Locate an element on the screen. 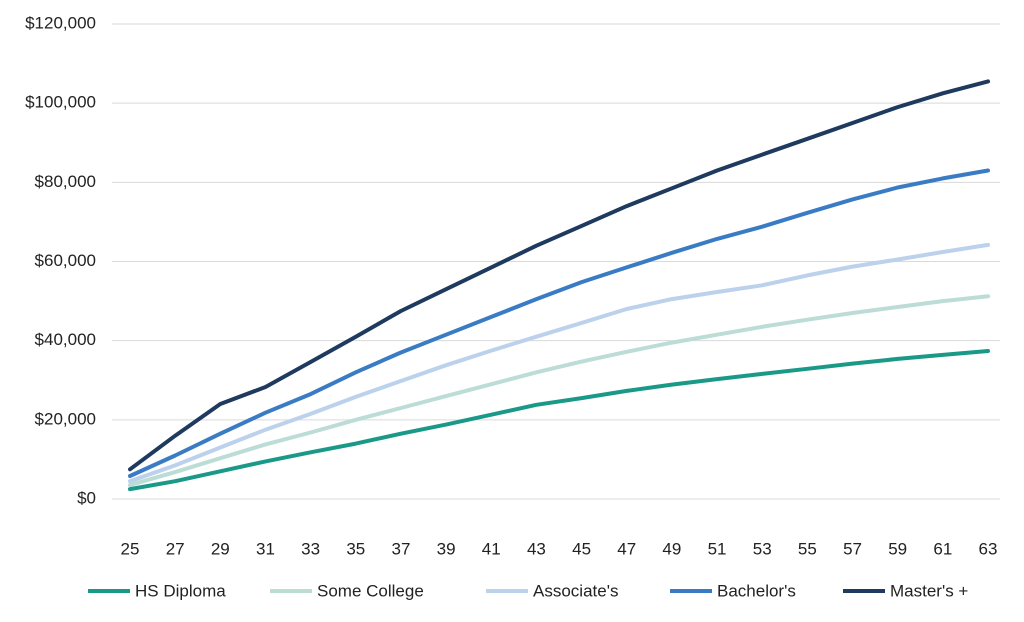 Image resolution: width=1024 pixels, height=622 pixels. x-tick-label: 57 is located at coordinates (852, 548).